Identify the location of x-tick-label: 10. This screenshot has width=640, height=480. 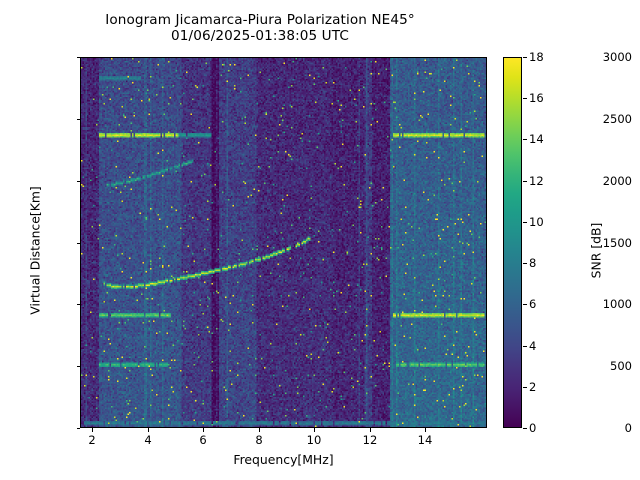
(314, 440).